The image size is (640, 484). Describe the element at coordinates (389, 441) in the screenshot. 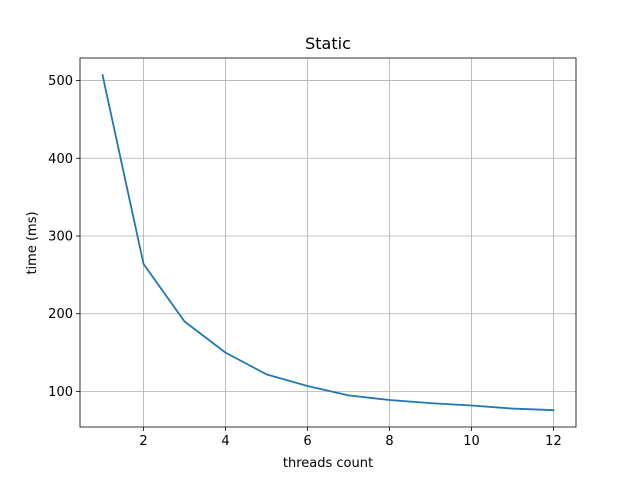

I see `x-tick-label: 8` at that location.